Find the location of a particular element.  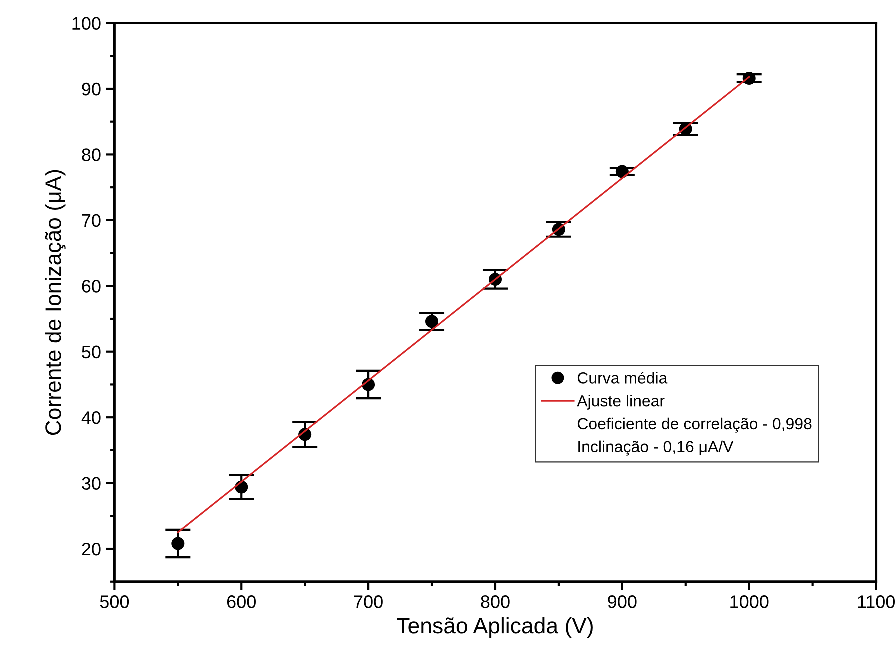

x-tick-label: 800 is located at coordinates (495, 602).